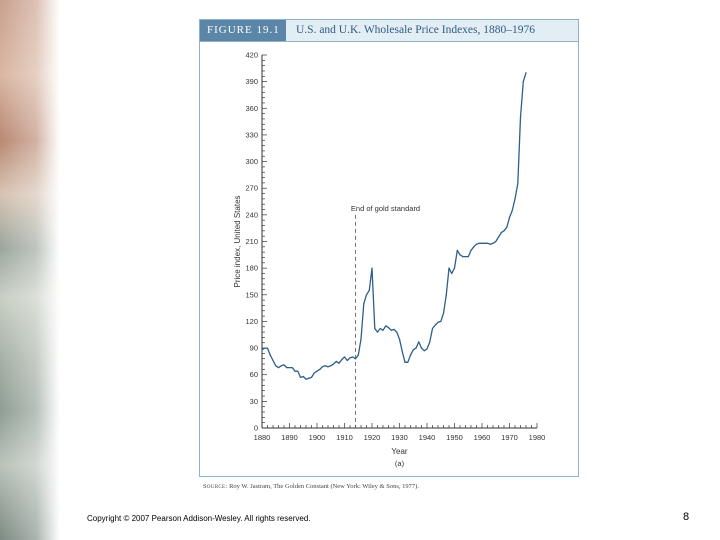 The height and width of the screenshot is (540, 720). I want to click on y-tick-label: 90, so click(254, 348).